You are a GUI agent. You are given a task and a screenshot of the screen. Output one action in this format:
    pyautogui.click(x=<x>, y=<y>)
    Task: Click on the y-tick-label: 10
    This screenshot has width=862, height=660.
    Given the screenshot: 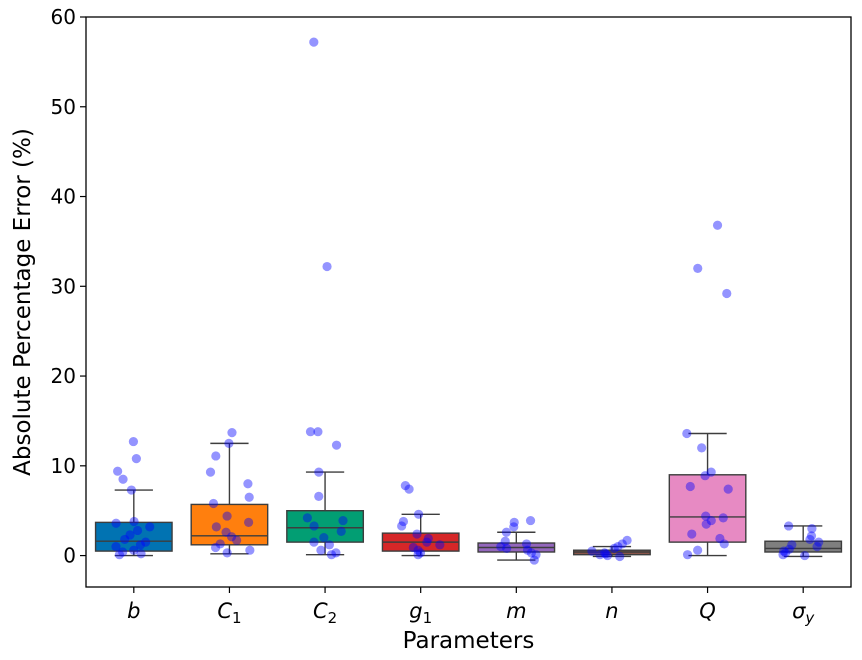 What is the action you would take?
    pyautogui.click(x=63, y=466)
    